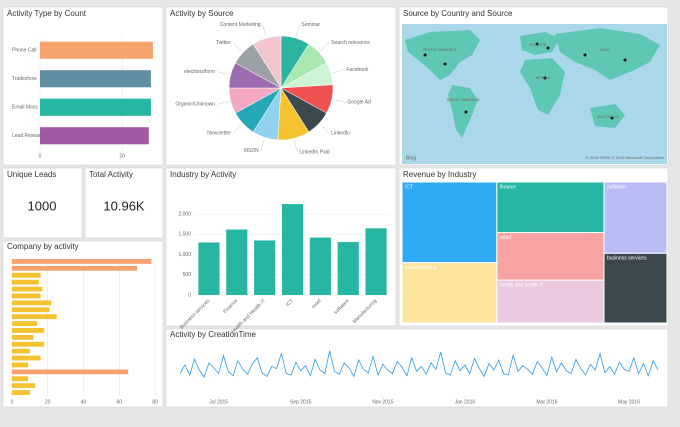 The image size is (680, 427). Describe the element at coordinates (440, 49) in the screenshot. I see `map-label: NORTH AMERICA` at that location.